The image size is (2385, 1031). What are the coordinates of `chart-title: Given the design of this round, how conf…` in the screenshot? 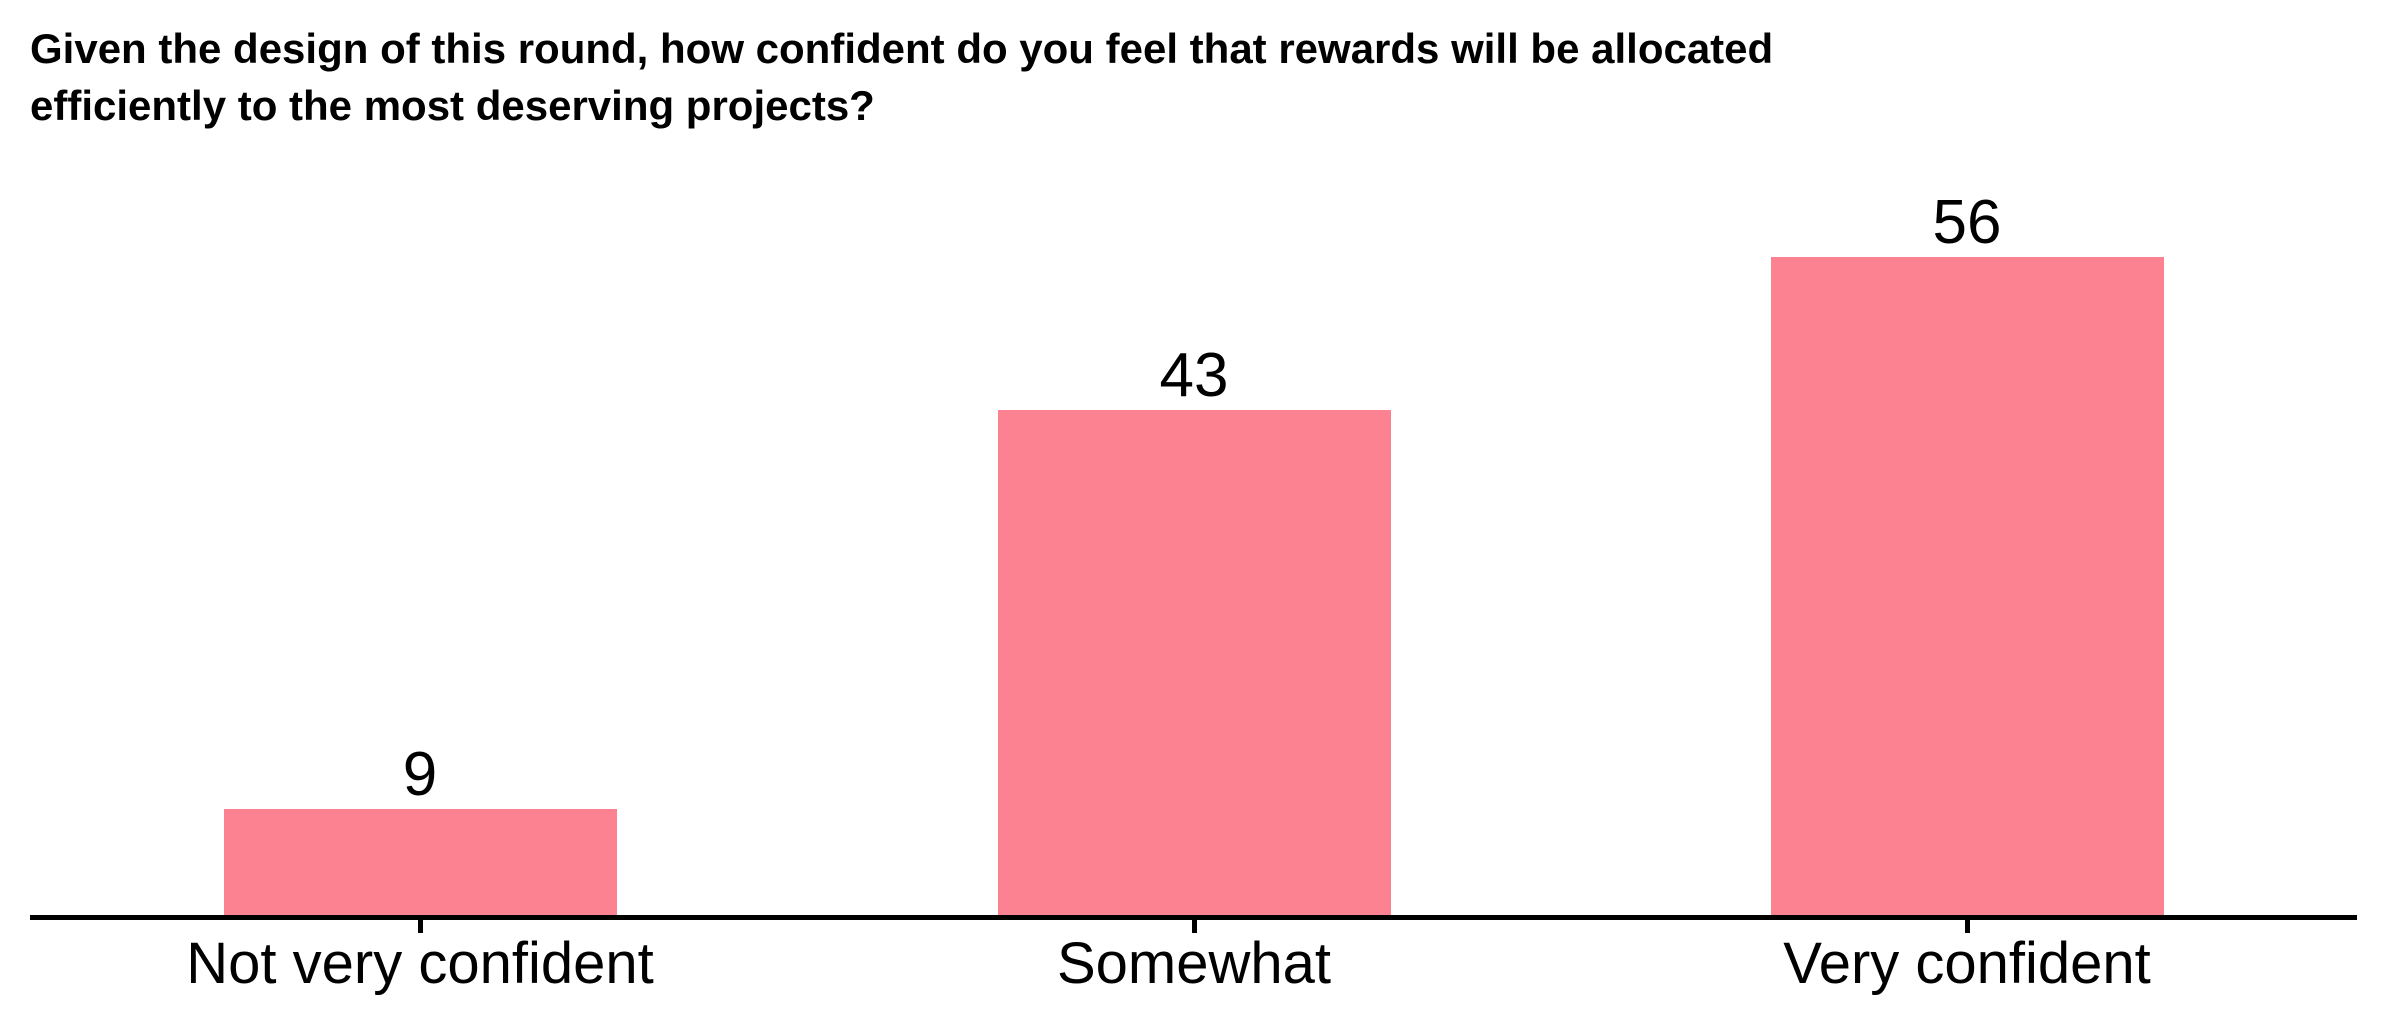 It's located at (902, 77).